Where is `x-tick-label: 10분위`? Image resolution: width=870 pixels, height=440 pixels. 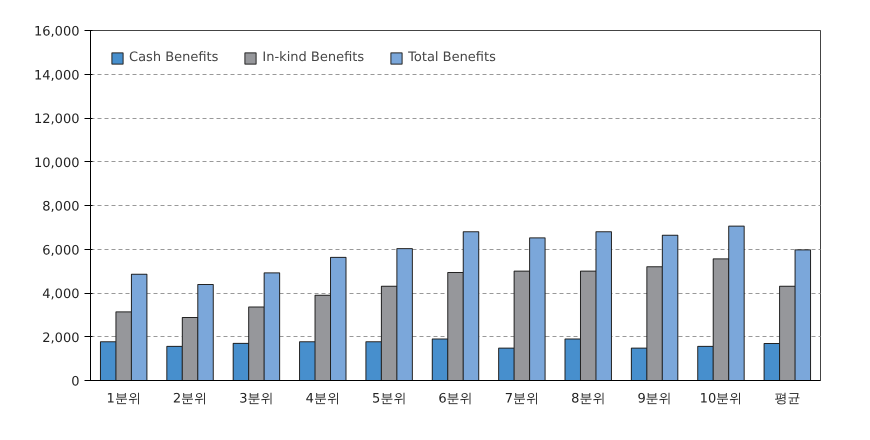
x-tick-label: 10분위 is located at coordinates (721, 399).